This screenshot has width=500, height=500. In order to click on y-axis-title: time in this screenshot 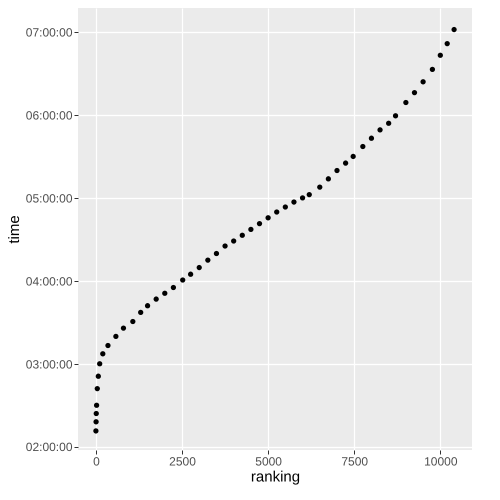, I will do `click(14, 229)`.